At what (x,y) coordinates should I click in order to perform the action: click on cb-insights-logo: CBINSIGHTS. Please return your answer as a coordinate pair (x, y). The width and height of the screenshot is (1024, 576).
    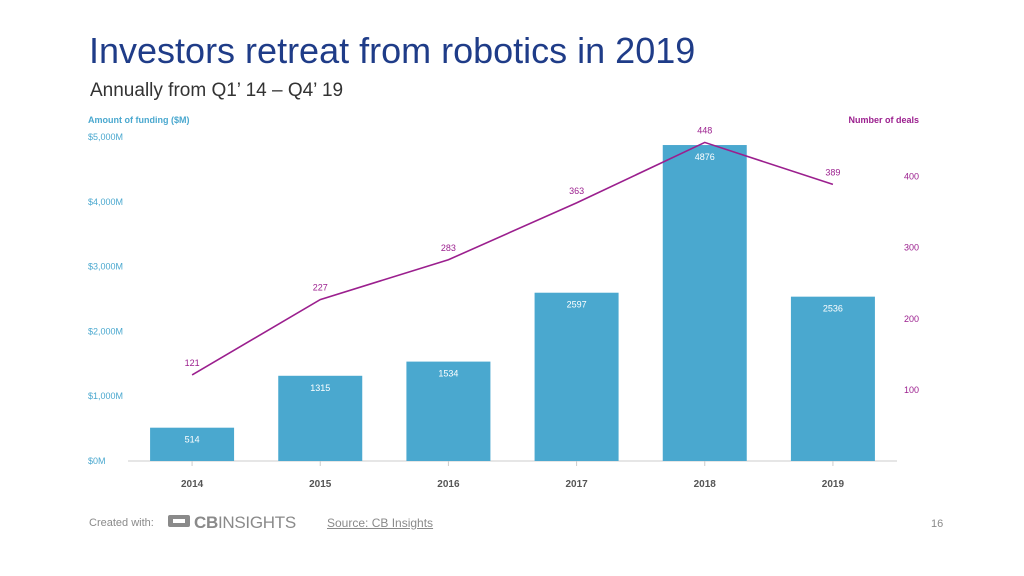
    Looking at the image, I should click on (232, 523).